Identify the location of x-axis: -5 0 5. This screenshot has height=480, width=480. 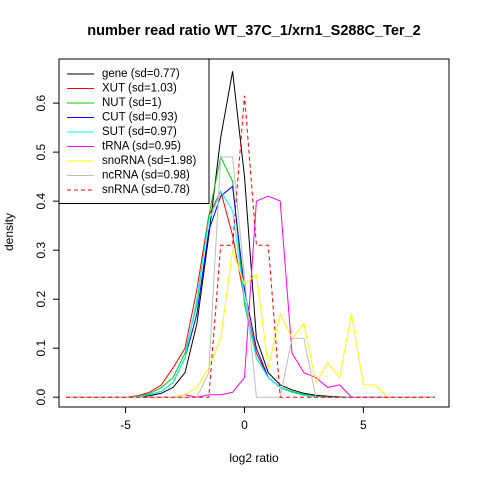
(243, 419).